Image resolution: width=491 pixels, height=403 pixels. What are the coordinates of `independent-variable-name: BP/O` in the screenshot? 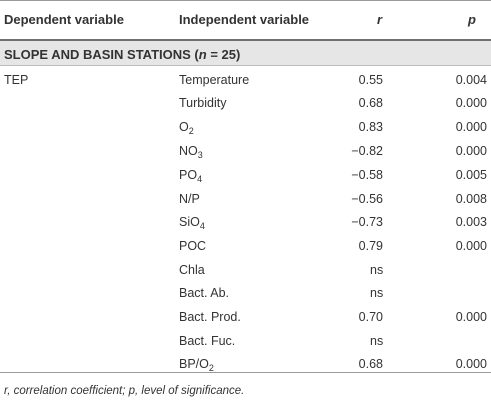 It's located at (194, 364).